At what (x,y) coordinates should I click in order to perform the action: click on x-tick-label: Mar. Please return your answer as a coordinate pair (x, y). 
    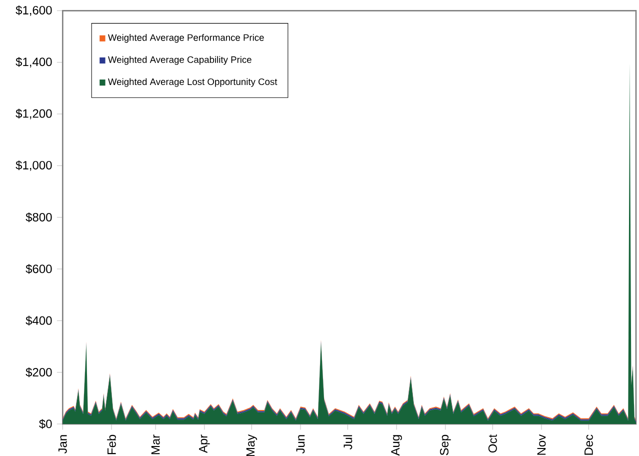
    Looking at the image, I should click on (155, 444).